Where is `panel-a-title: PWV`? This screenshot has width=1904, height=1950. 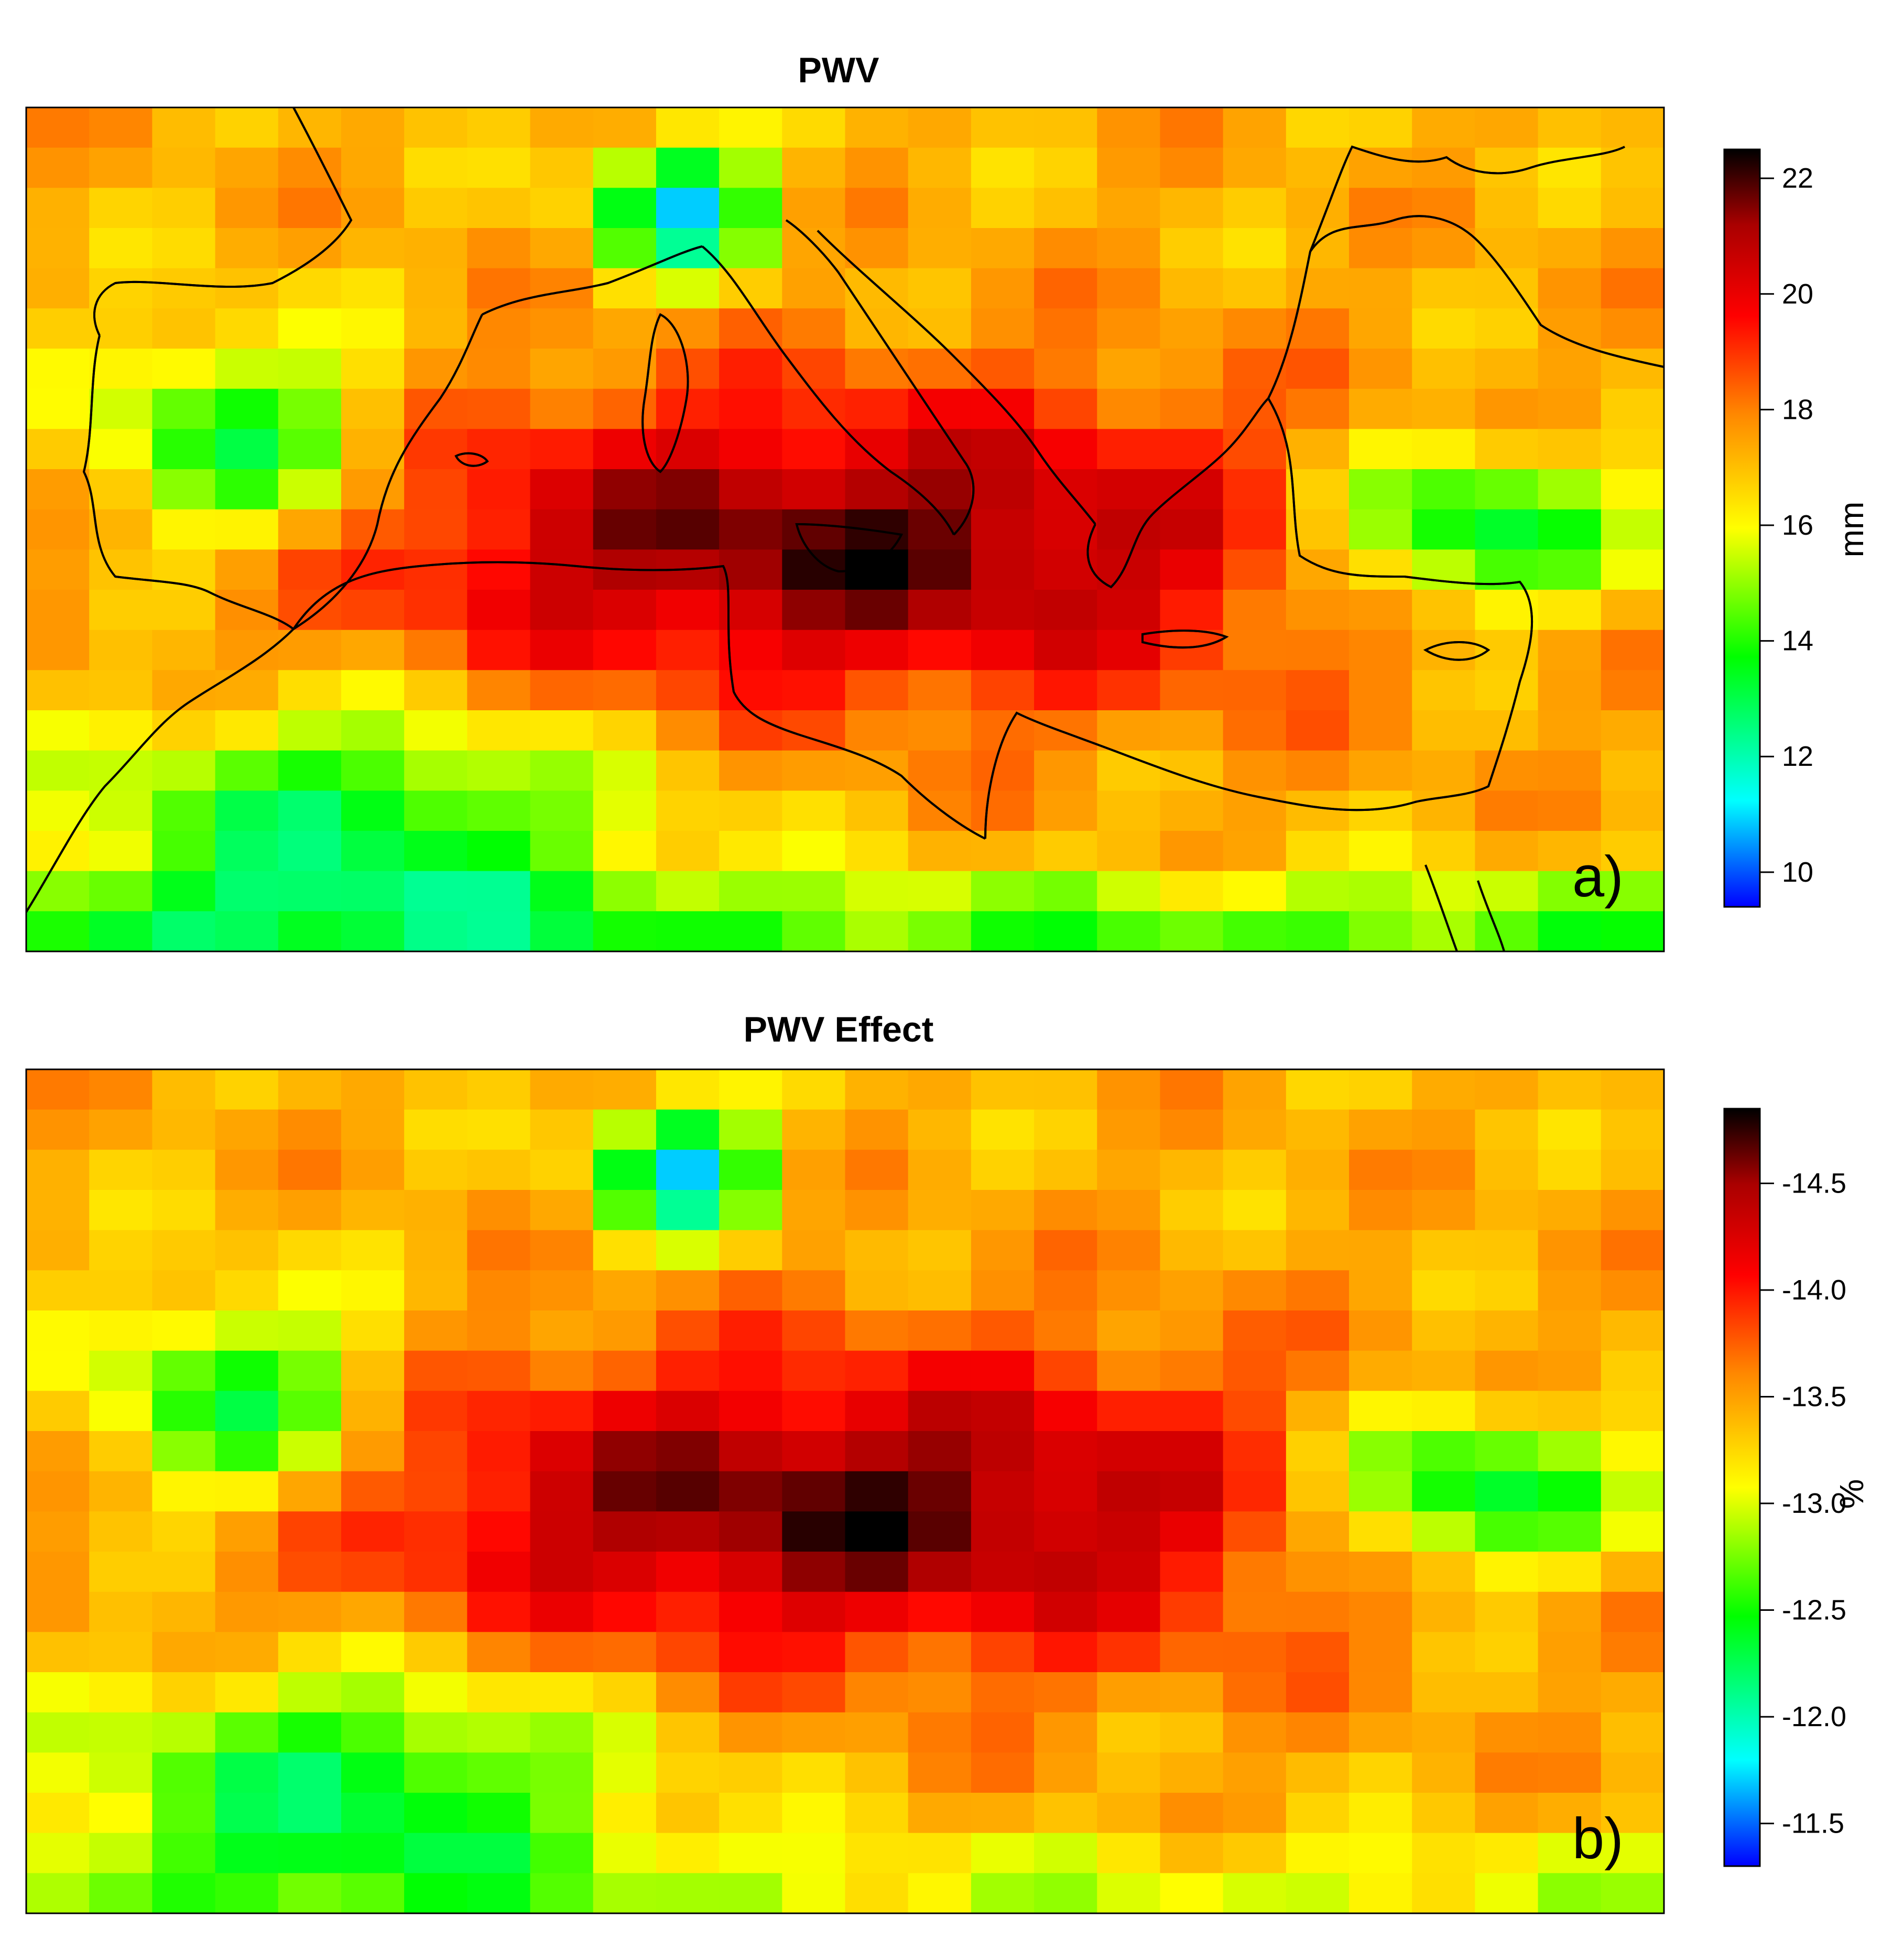
panel-a-title: PWV is located at coordinates (839, 70).